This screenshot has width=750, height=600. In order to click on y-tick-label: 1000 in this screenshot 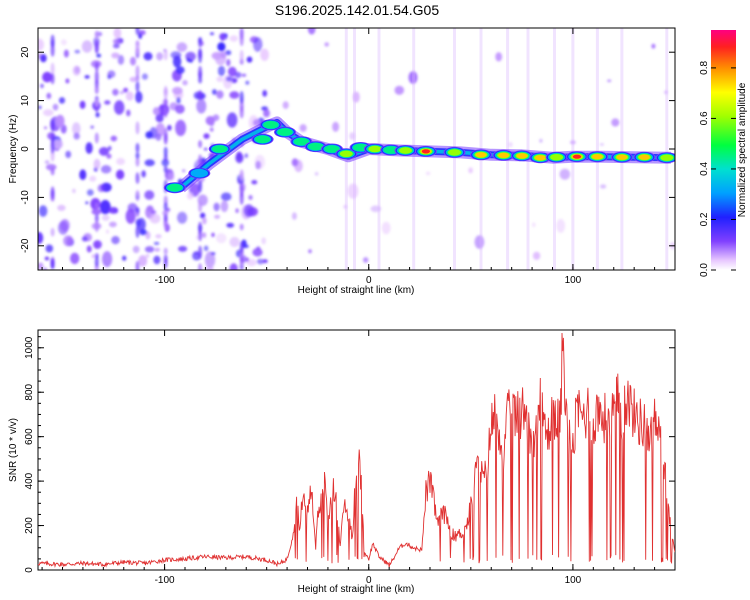, I will do `click(29, 347)`.